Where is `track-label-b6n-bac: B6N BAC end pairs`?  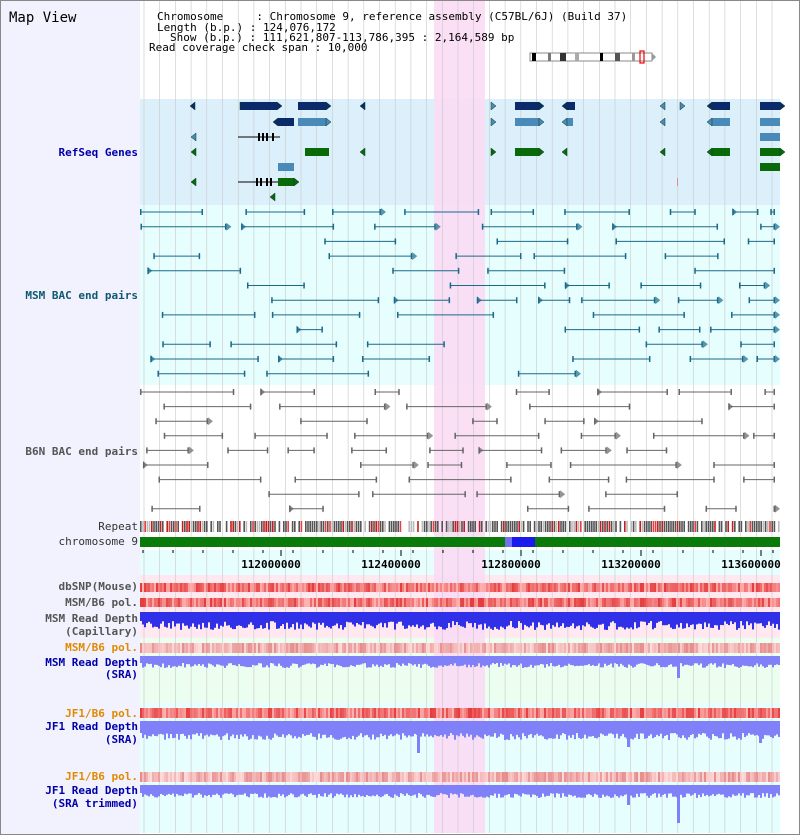
track-label-b6n-bac: B6N BAC end pairs is located at coordinates (81, 451).